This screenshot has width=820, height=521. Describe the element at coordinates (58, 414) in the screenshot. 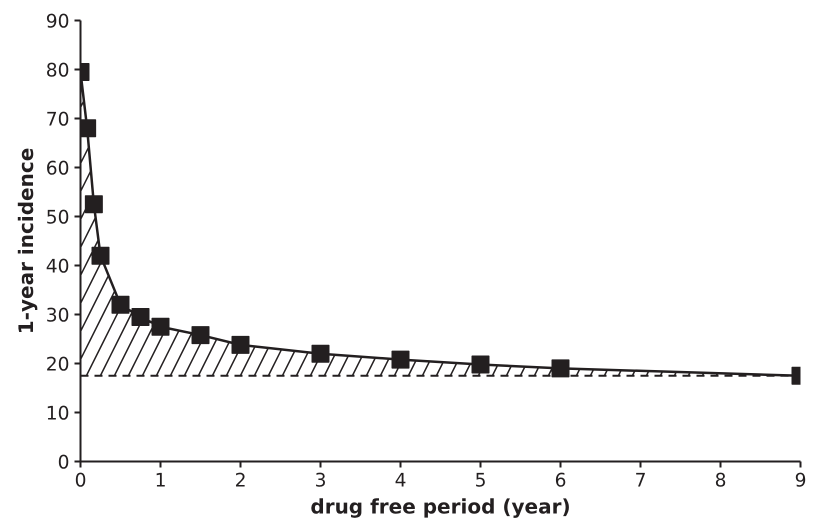

I see `y-tick-label: 10` at that location.